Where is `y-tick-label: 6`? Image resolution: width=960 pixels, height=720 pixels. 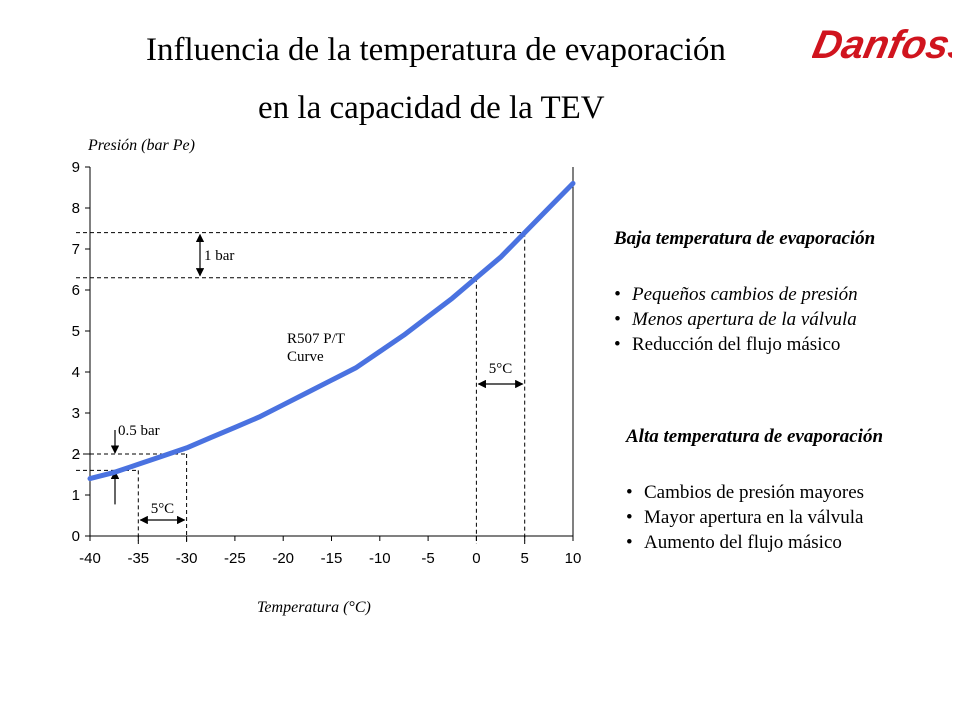
y-tick-label: 6 is located at coordinates (76, 290).